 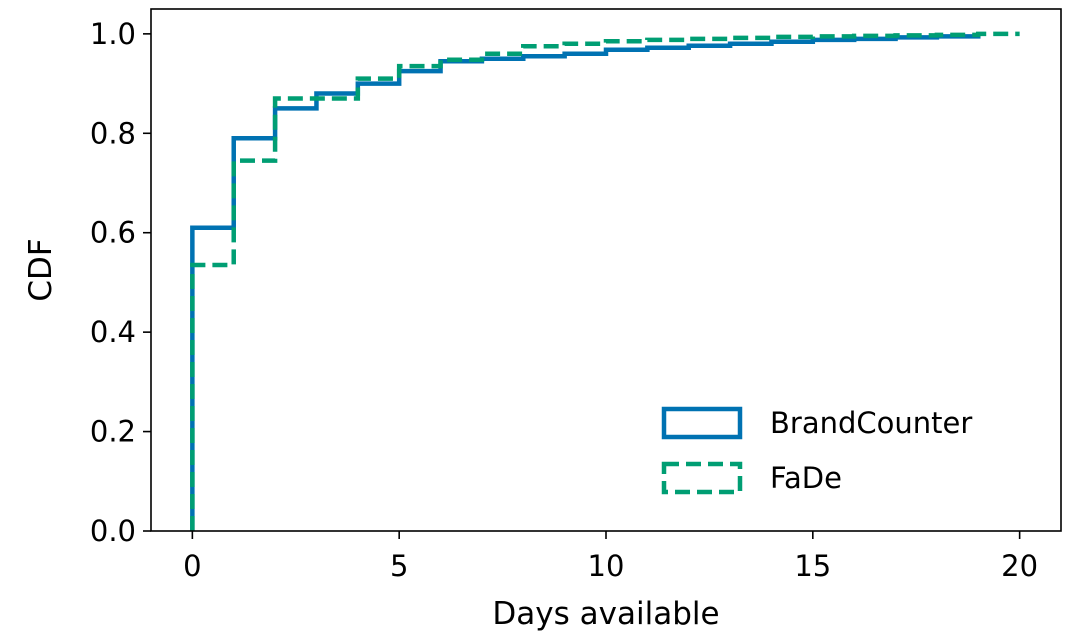 What do you see at coordinates (606, 566) in the screenshot?
I see `x-tick-label: 10` at bounding box center [606, 566].